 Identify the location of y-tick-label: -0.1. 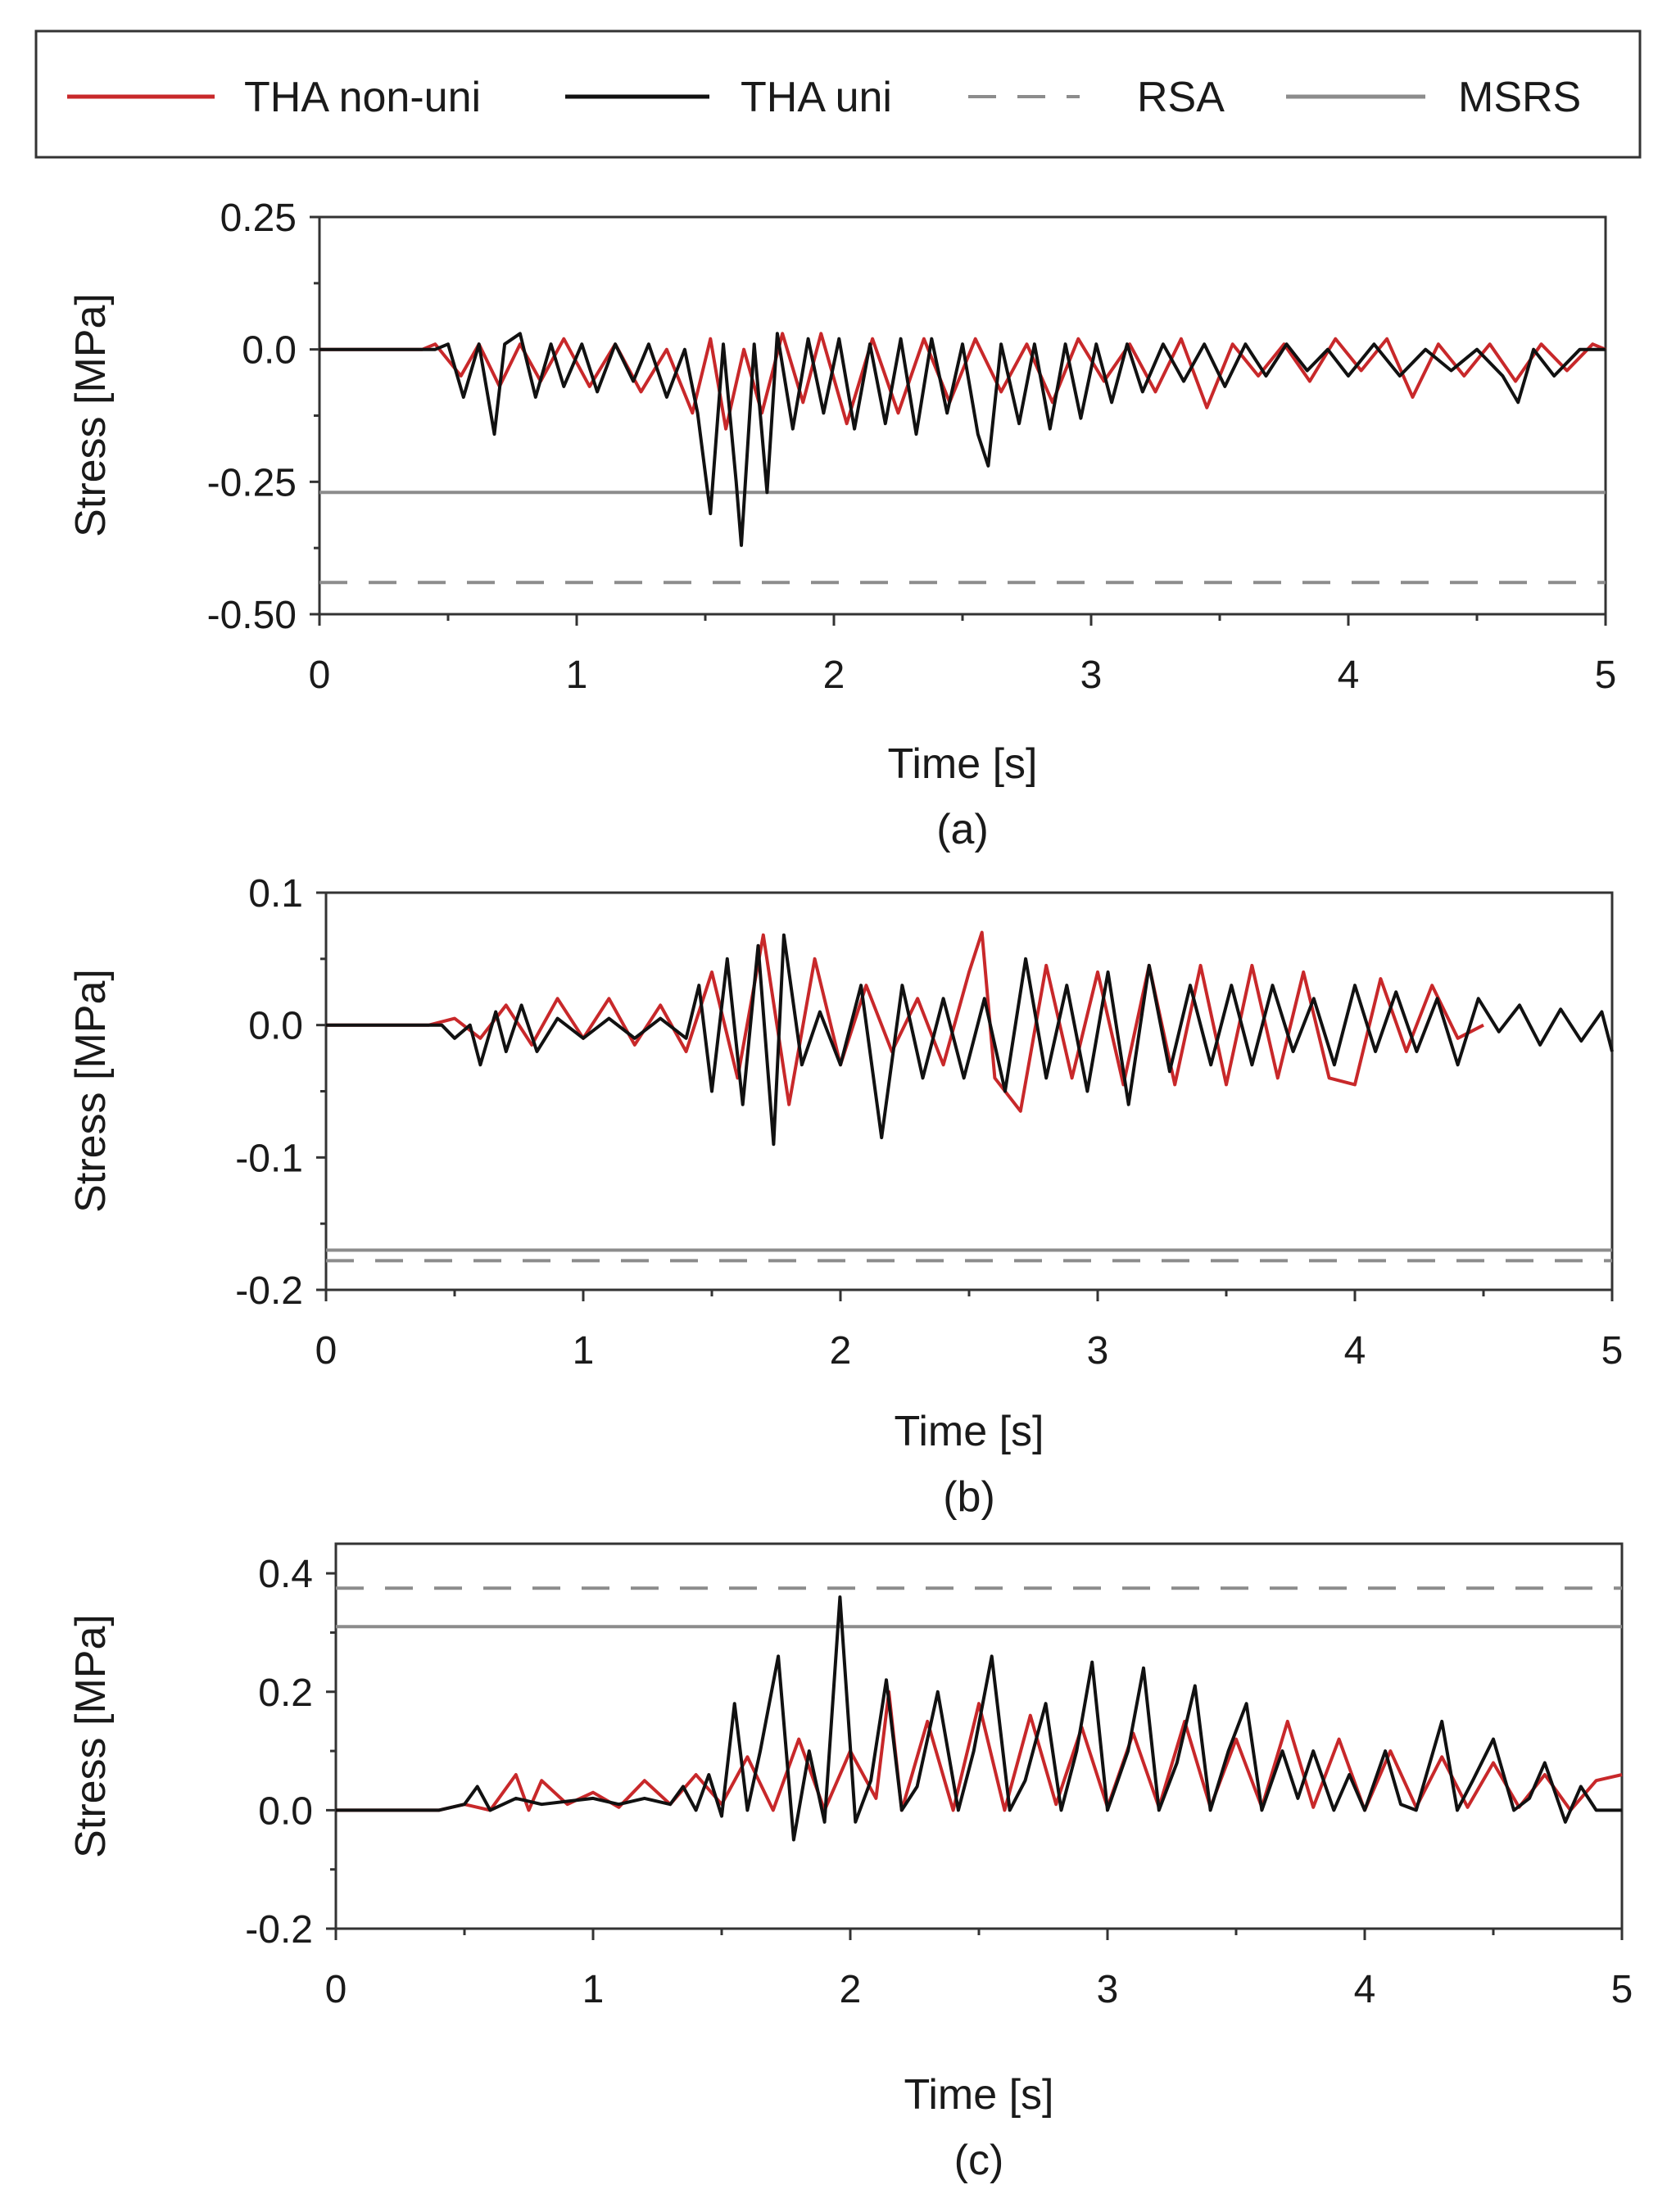
(269, 1158).